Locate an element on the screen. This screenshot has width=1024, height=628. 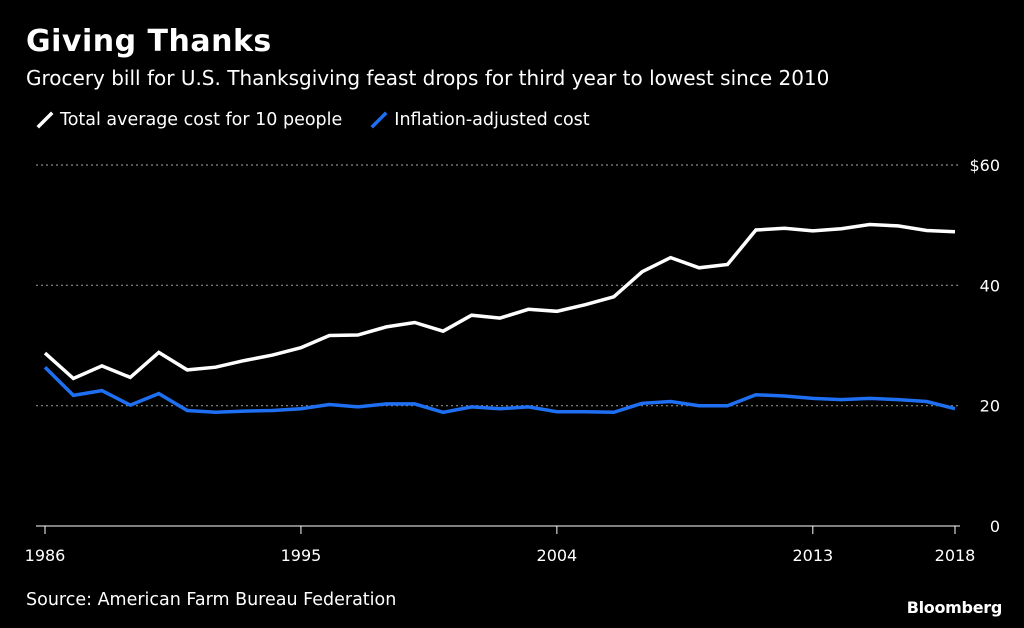
x-tick-label-2004: 2004 is located at coordinates (557, 555).